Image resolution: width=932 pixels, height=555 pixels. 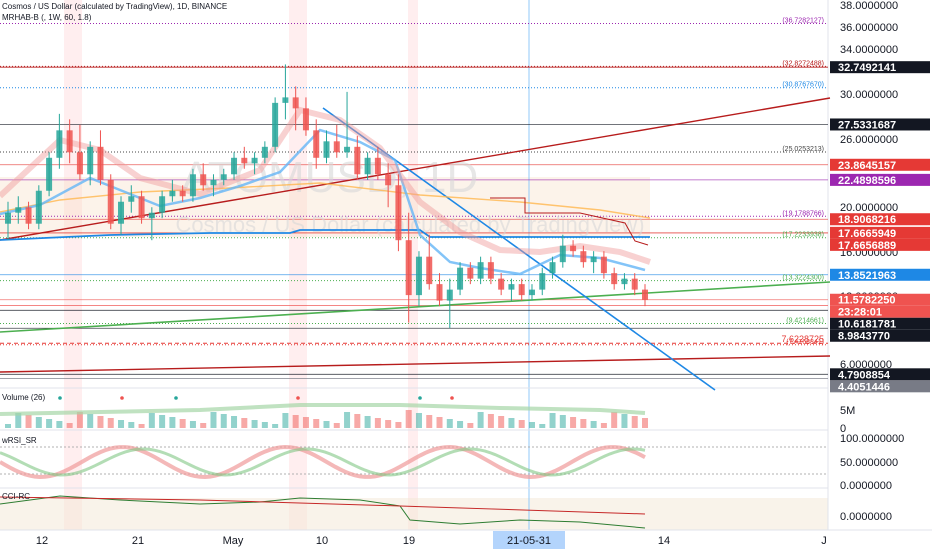 What do you see at coordinates (569, 221) in the screenshot?
I see `step-line-red` at bounding box center [569, 221].